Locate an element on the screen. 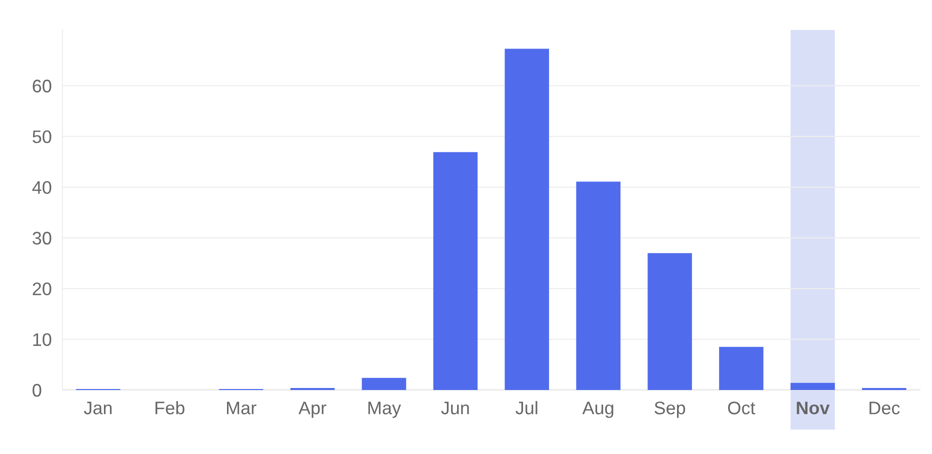 This screenshot has width=932, height=454. y-tick-label: 10 is located at coordinates (42, 339).